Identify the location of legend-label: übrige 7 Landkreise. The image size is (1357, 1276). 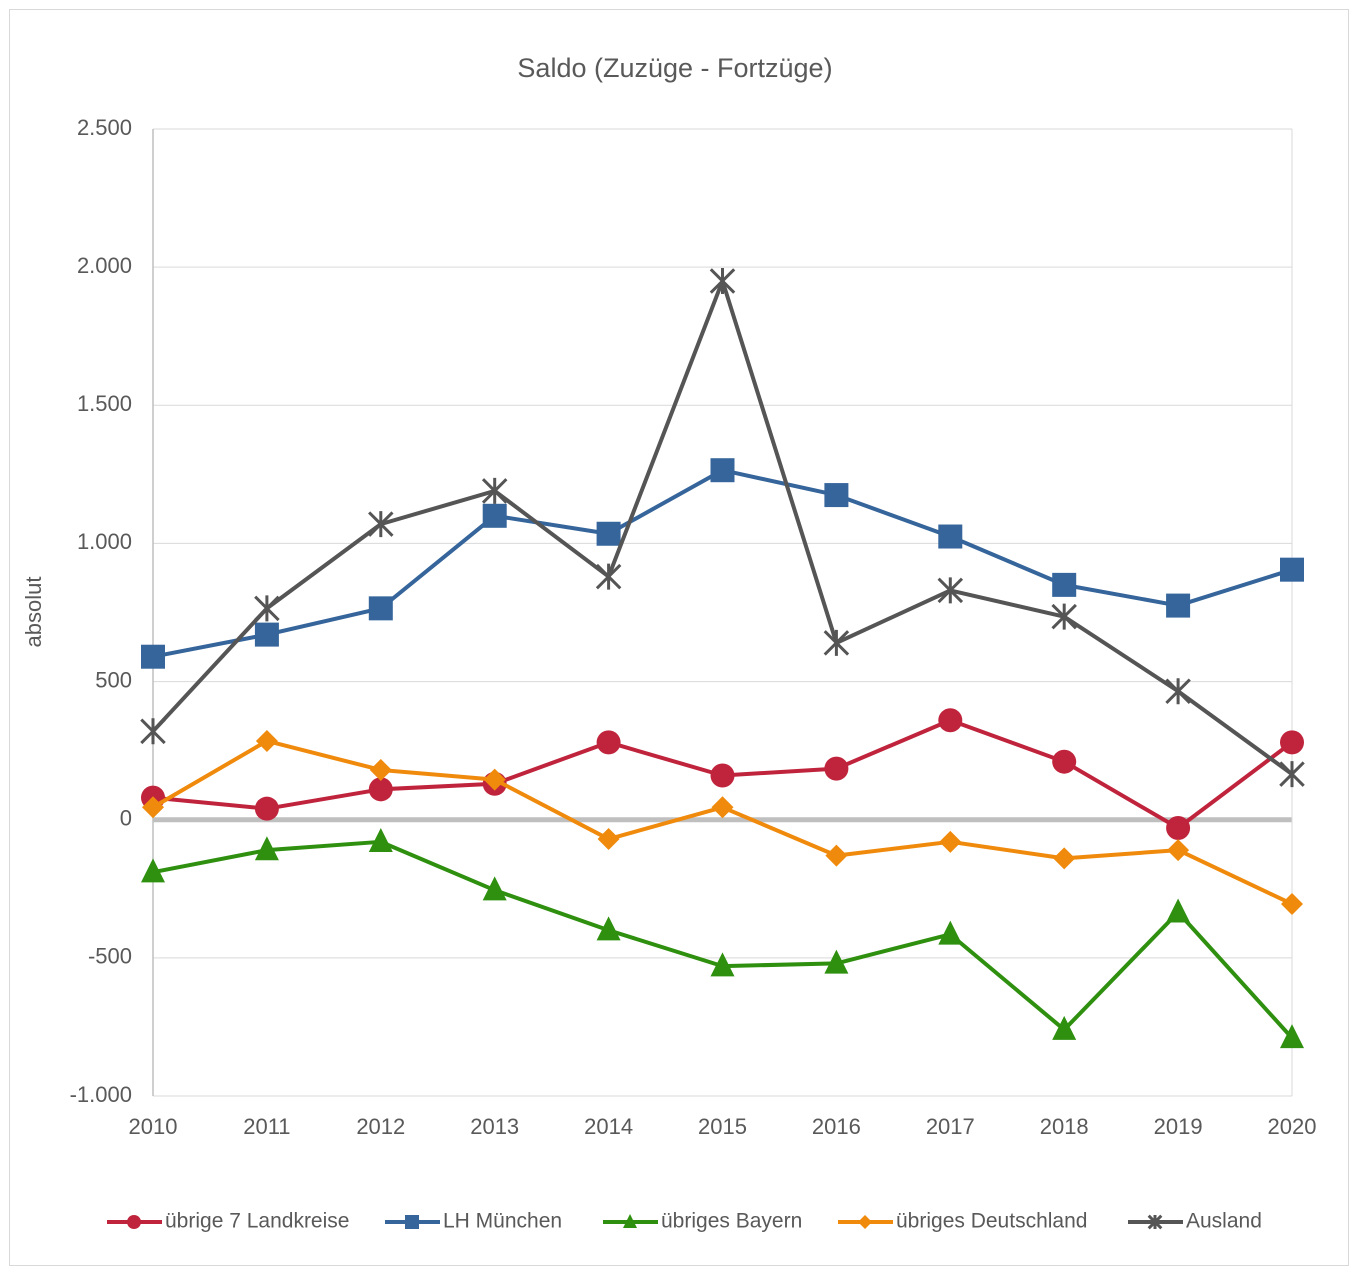
(257, 1221).